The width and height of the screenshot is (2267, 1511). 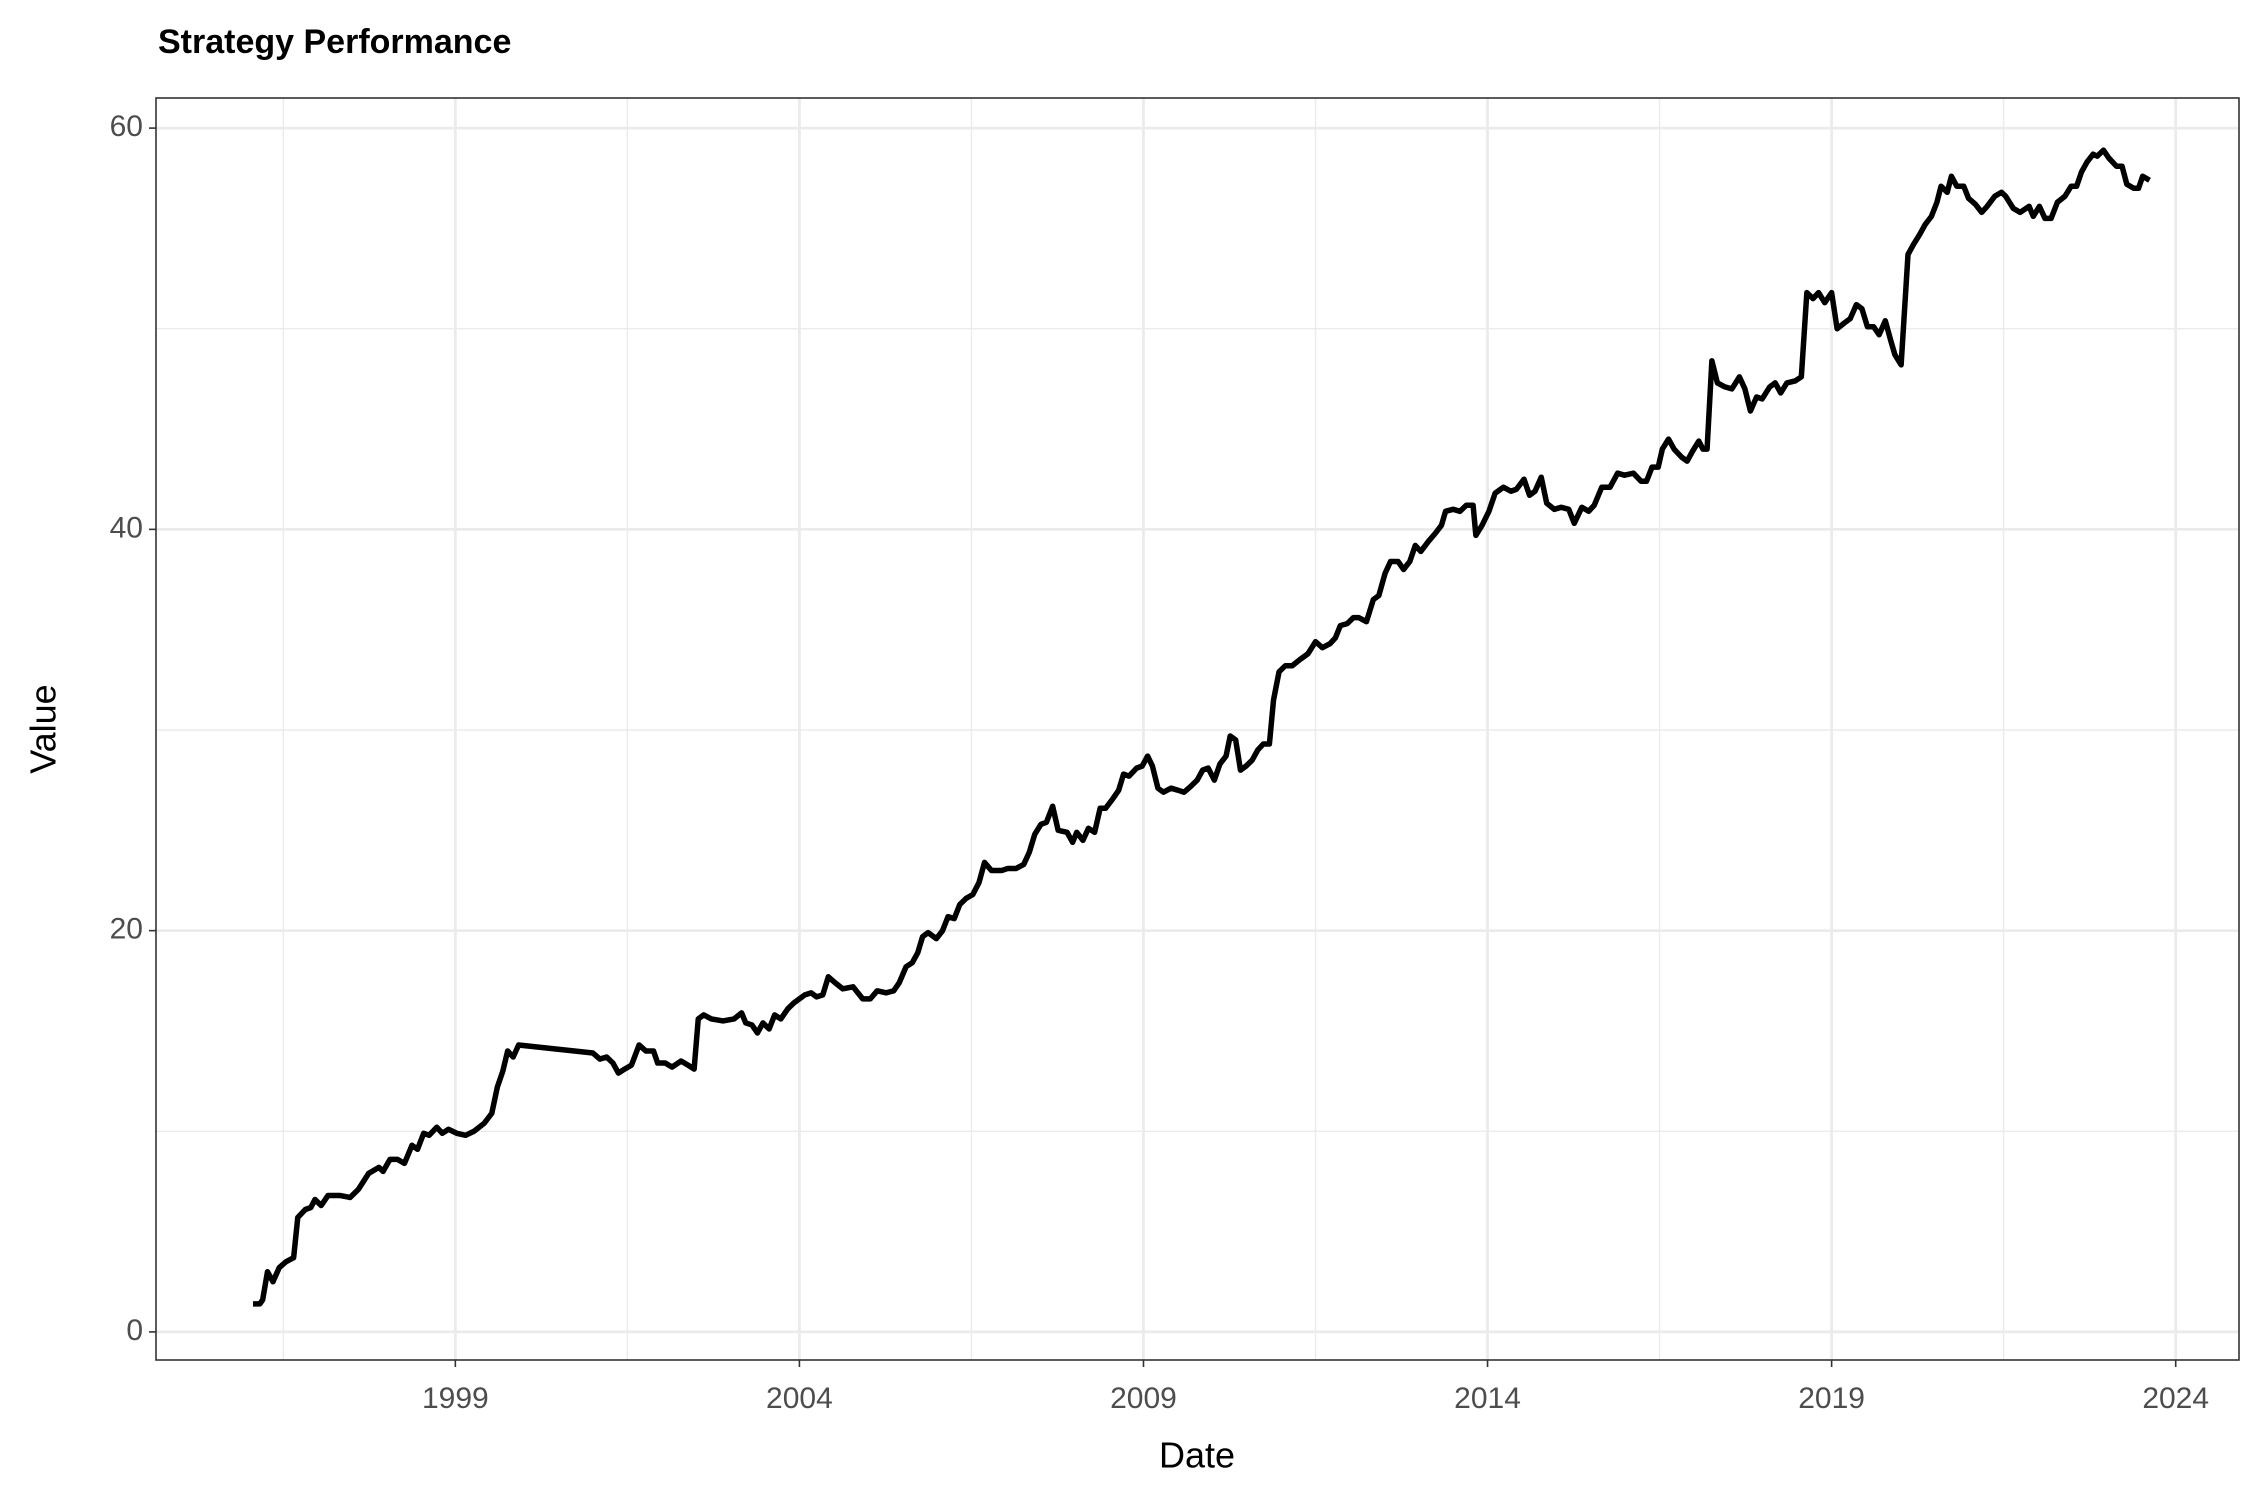 What do you see at coordinates (134, 1330) in the screenshot?
I see `y-tick-label: 0` at bounding box center [134, 1330].